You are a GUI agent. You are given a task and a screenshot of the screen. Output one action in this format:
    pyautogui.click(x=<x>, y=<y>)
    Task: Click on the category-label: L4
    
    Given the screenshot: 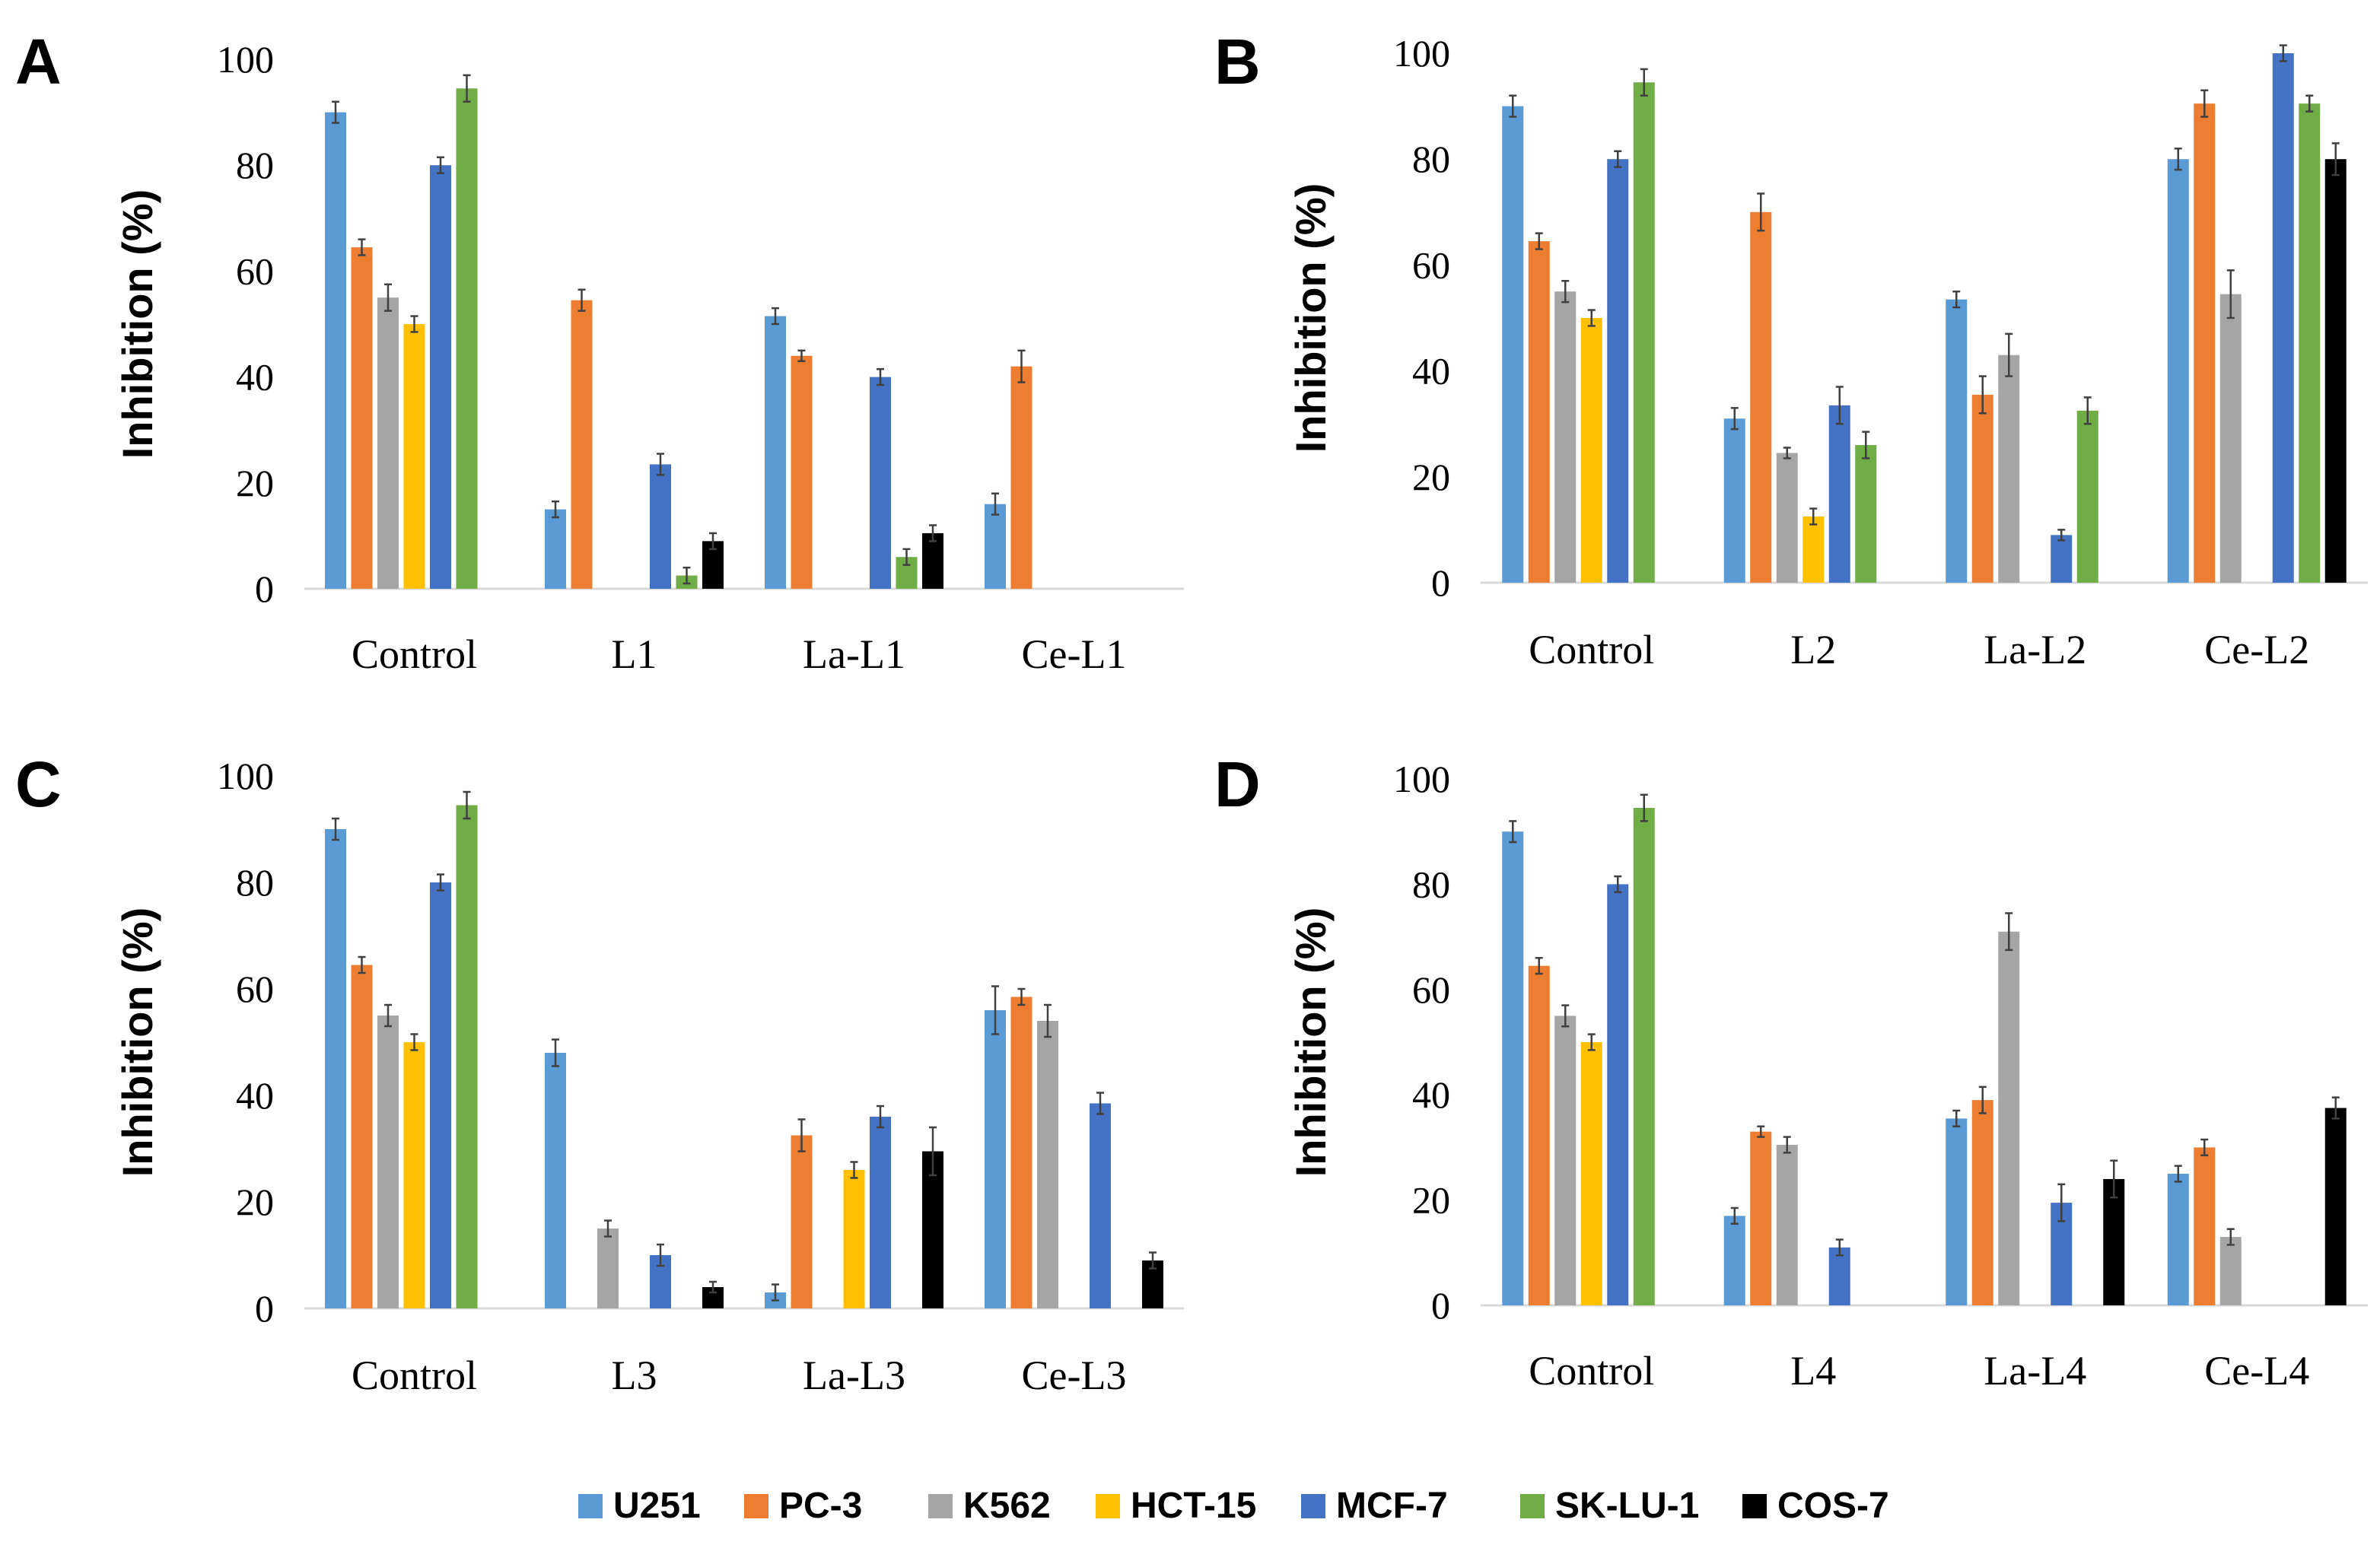 What is the action you would take?
    pyautogui.click(x=1813, y=1371)
    